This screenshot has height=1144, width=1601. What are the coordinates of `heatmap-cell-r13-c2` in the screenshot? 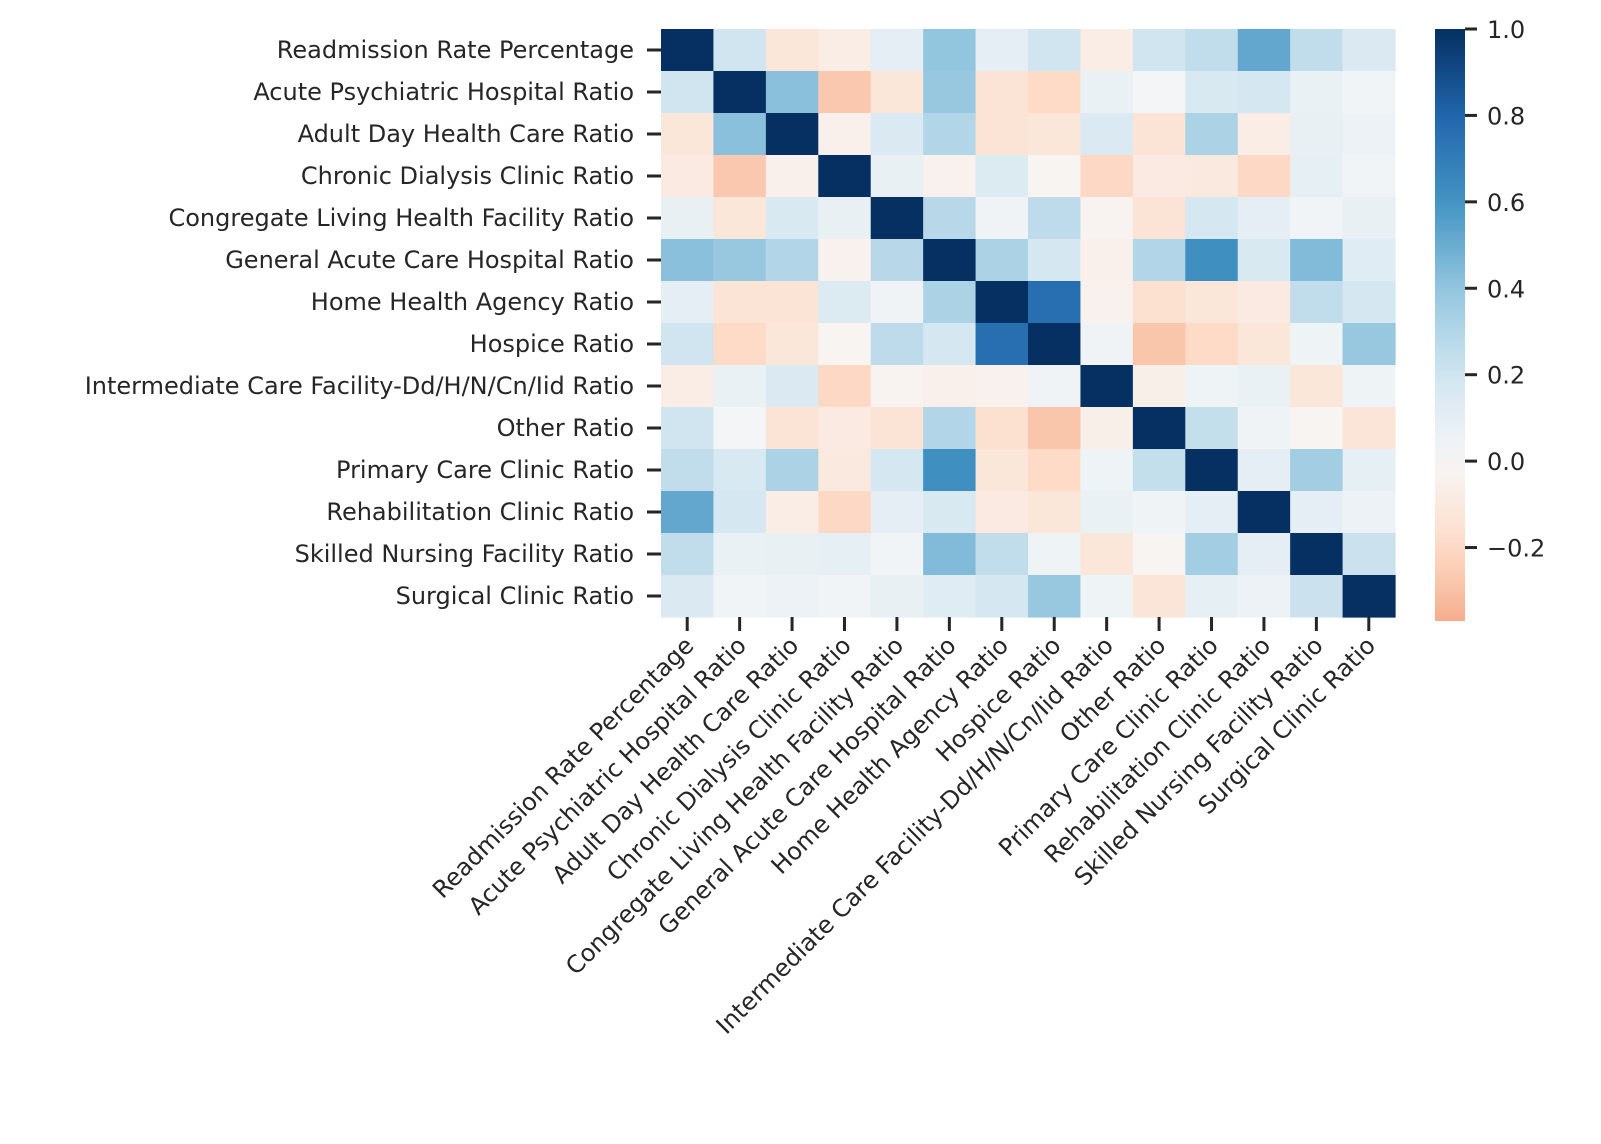 It's located at (792, 596).